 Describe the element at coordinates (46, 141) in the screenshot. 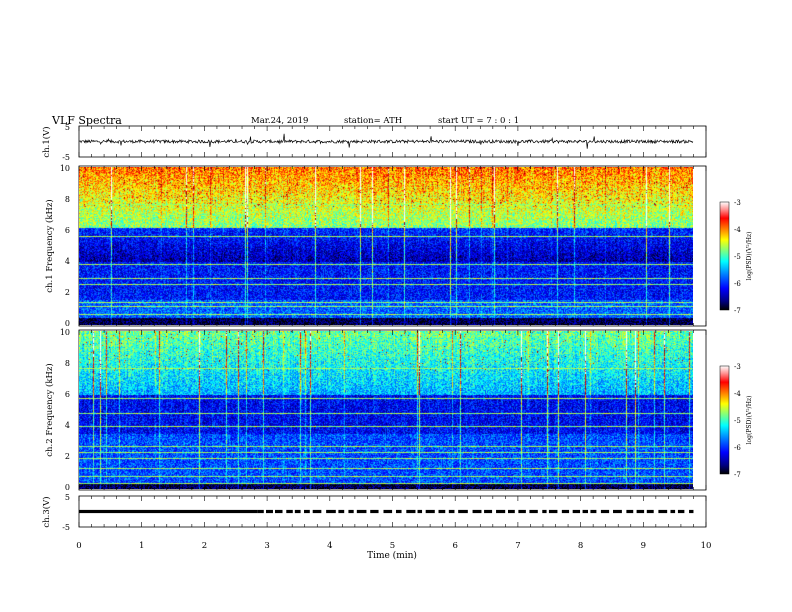

I see `ch1-ylabel: ch.1(V)` at that location.